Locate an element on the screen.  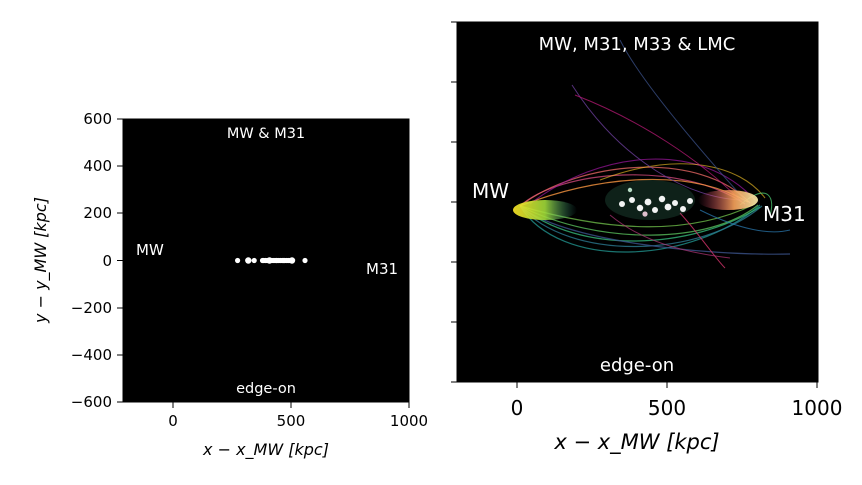
right-annotation-edge-on: edge-on is located at coordinates (637, 365).